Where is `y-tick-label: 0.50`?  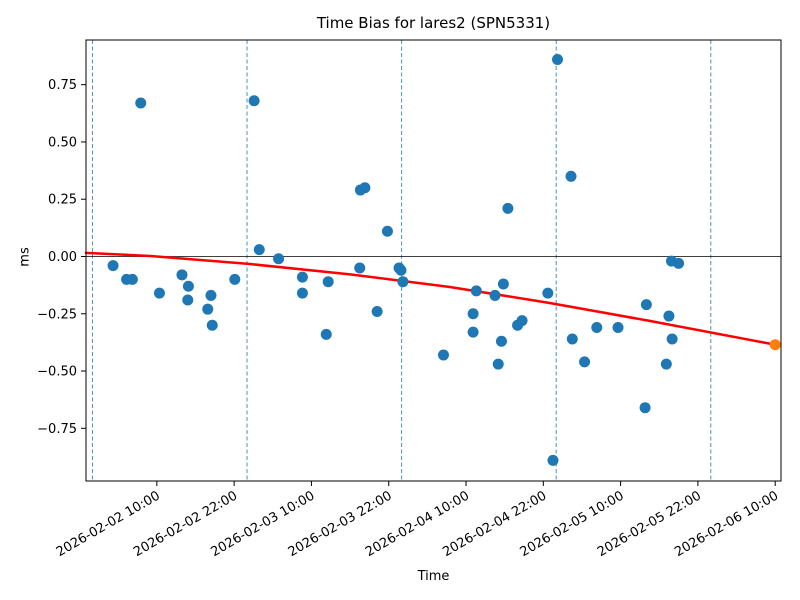
y-tick-label: 0.50 is located at coordinates (62, 142).